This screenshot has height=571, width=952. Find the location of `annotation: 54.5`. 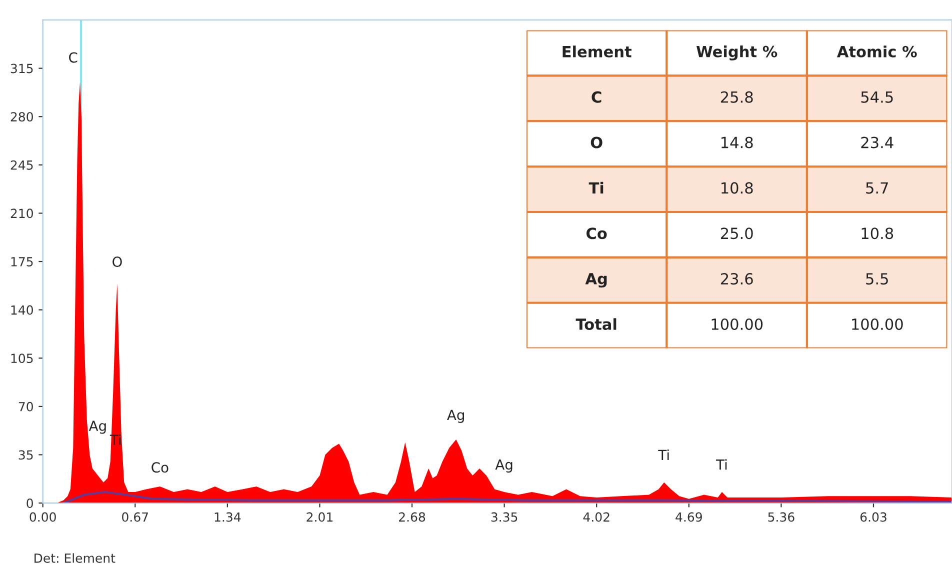

annotation: 54.5 is located at coordinates (877, 97).